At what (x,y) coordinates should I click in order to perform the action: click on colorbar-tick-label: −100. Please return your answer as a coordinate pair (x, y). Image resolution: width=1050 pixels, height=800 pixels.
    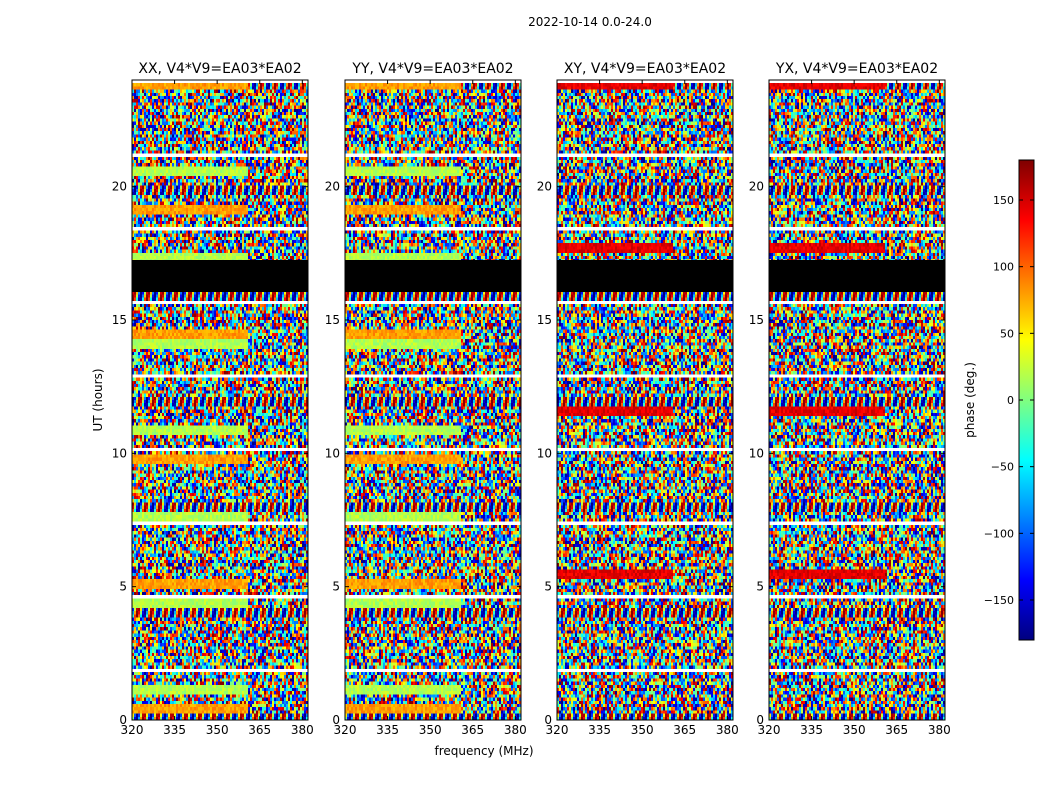
    Looking at the image, I should click on (999, 533).